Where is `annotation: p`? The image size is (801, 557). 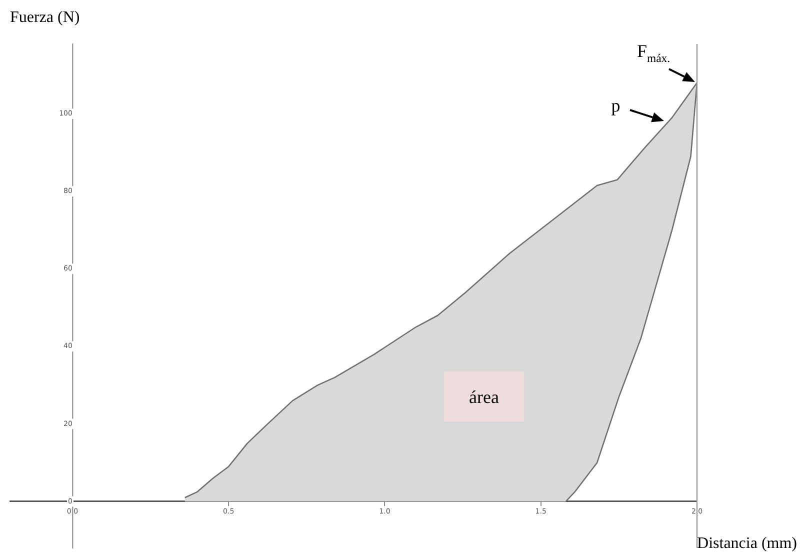
annotation: p is located at coordinates (615, 106).